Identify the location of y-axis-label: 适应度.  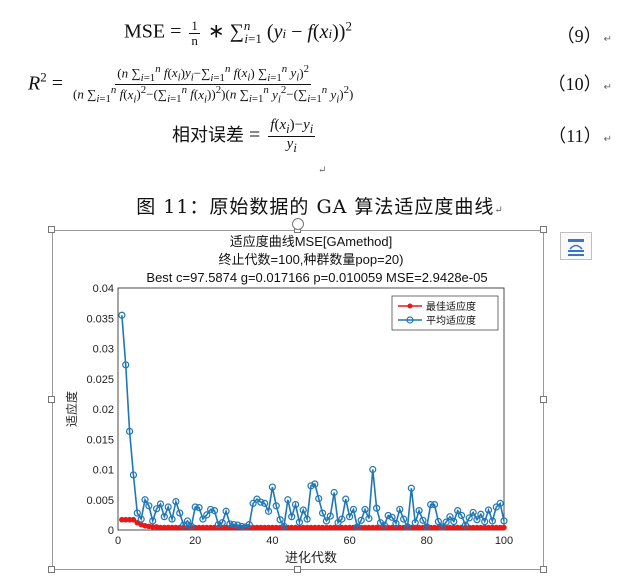
(71, 409).